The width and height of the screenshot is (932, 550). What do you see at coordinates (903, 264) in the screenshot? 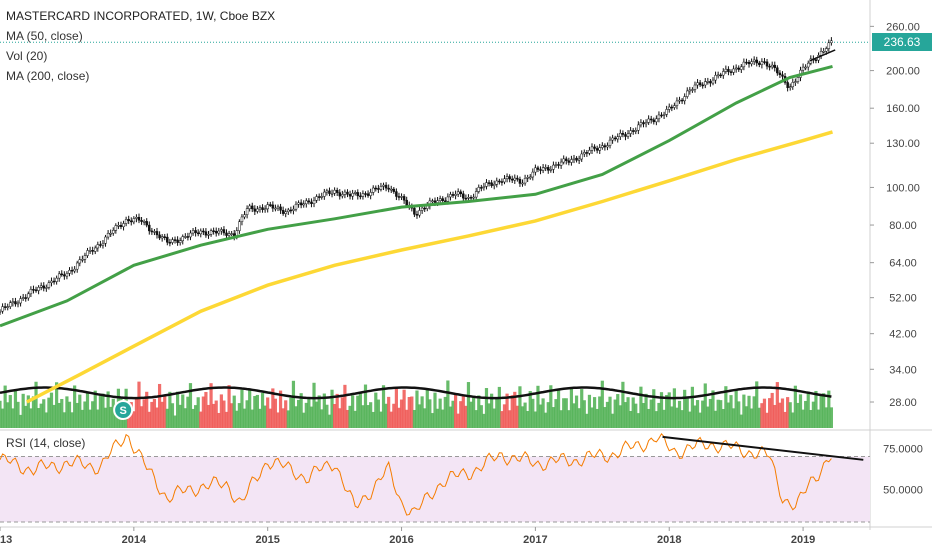
I see `price-tick-label: 64.00` at bounding box center [903, 264].